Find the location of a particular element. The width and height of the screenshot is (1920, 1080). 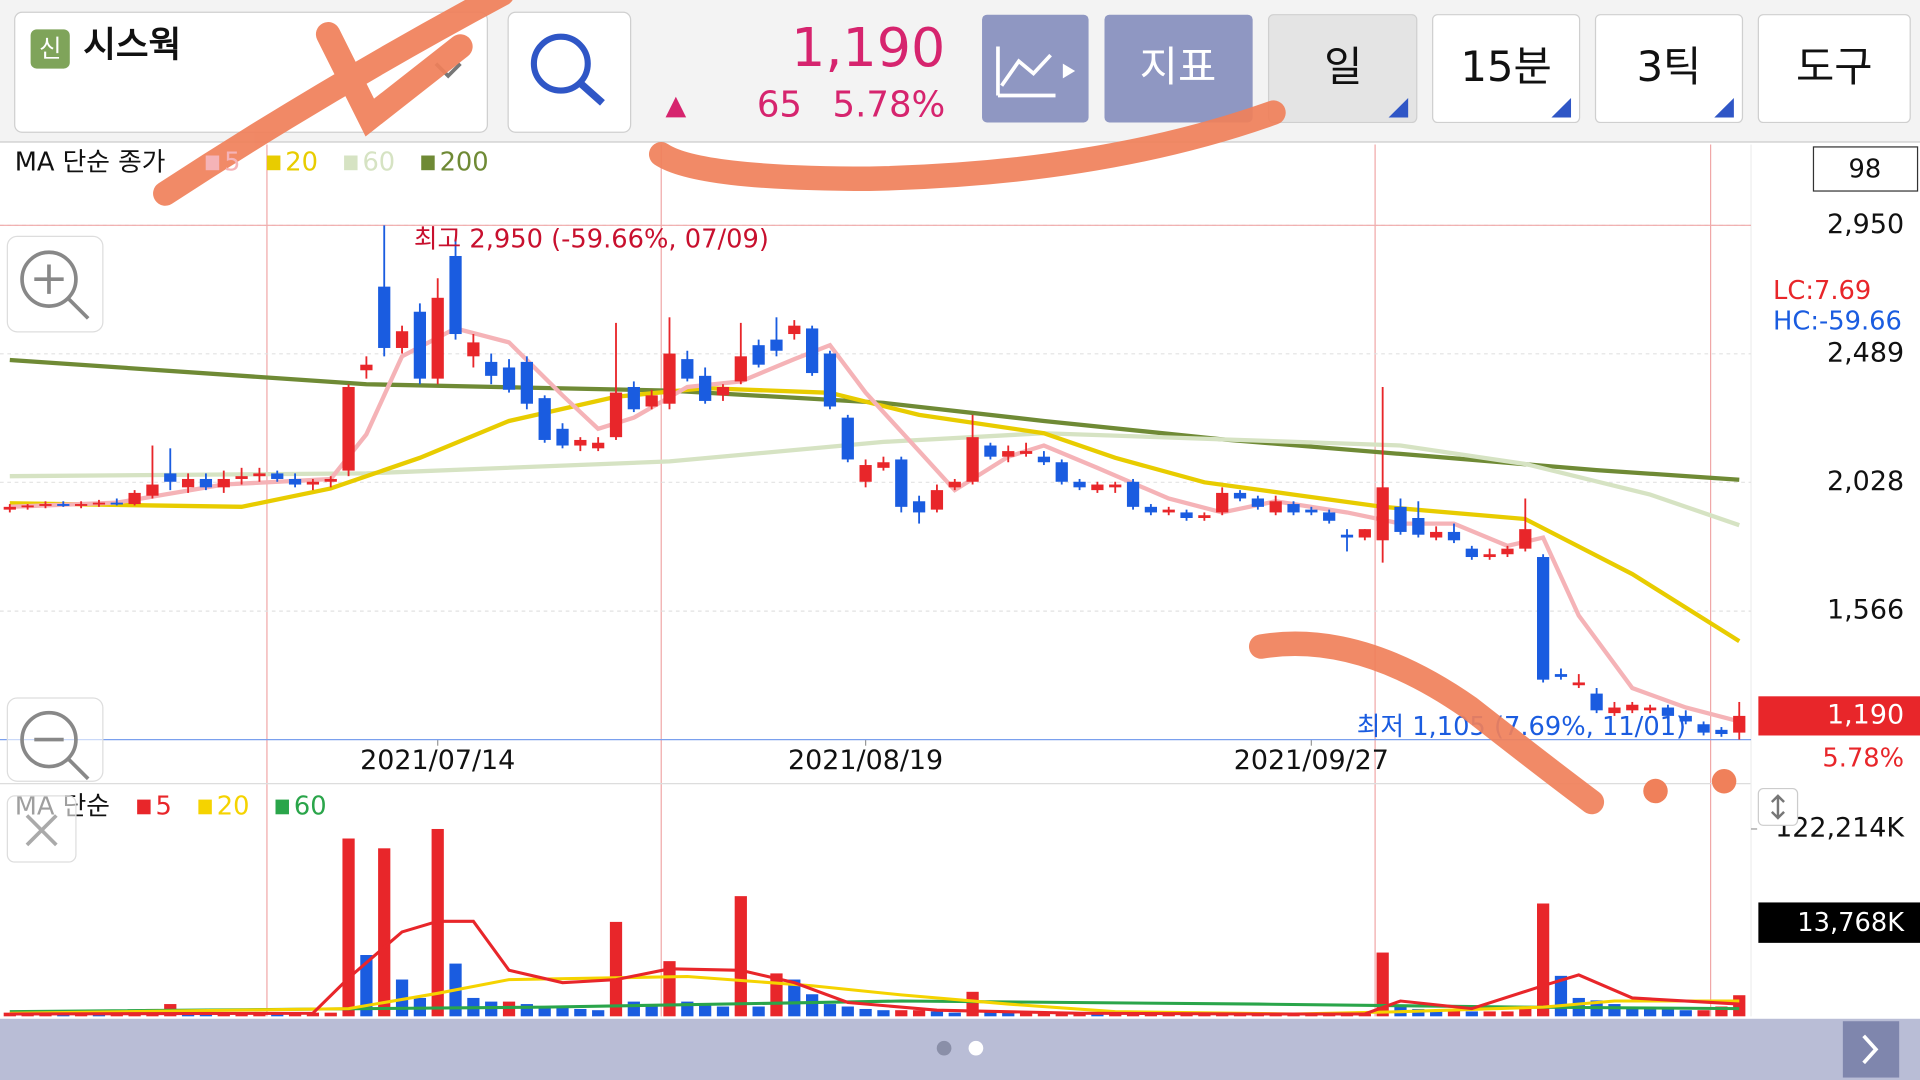

count-box is located at coordinates (1865, 169).